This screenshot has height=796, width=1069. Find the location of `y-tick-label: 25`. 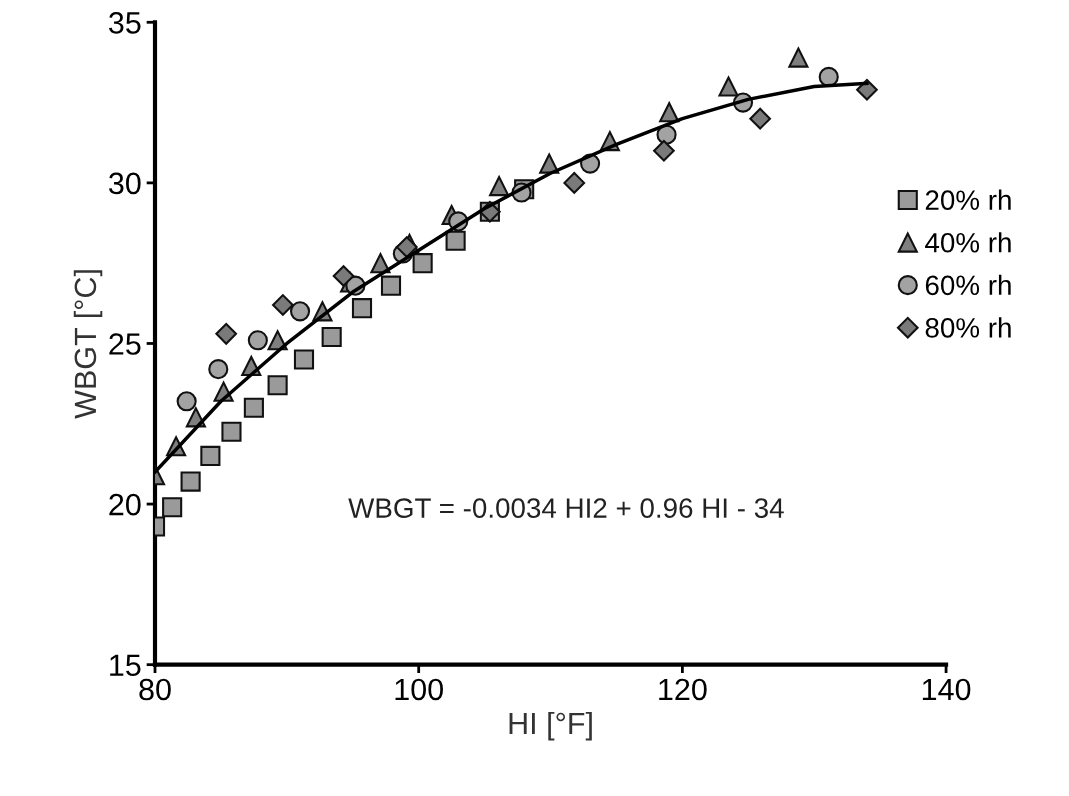

y-tick-label: 25 is located at coordinates (125, 344).